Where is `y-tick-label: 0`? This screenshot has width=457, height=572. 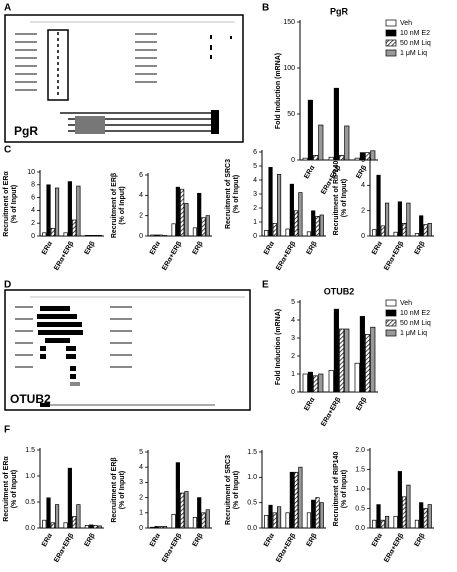
y-tick-label: 0 is located at coordinates (255, 236).